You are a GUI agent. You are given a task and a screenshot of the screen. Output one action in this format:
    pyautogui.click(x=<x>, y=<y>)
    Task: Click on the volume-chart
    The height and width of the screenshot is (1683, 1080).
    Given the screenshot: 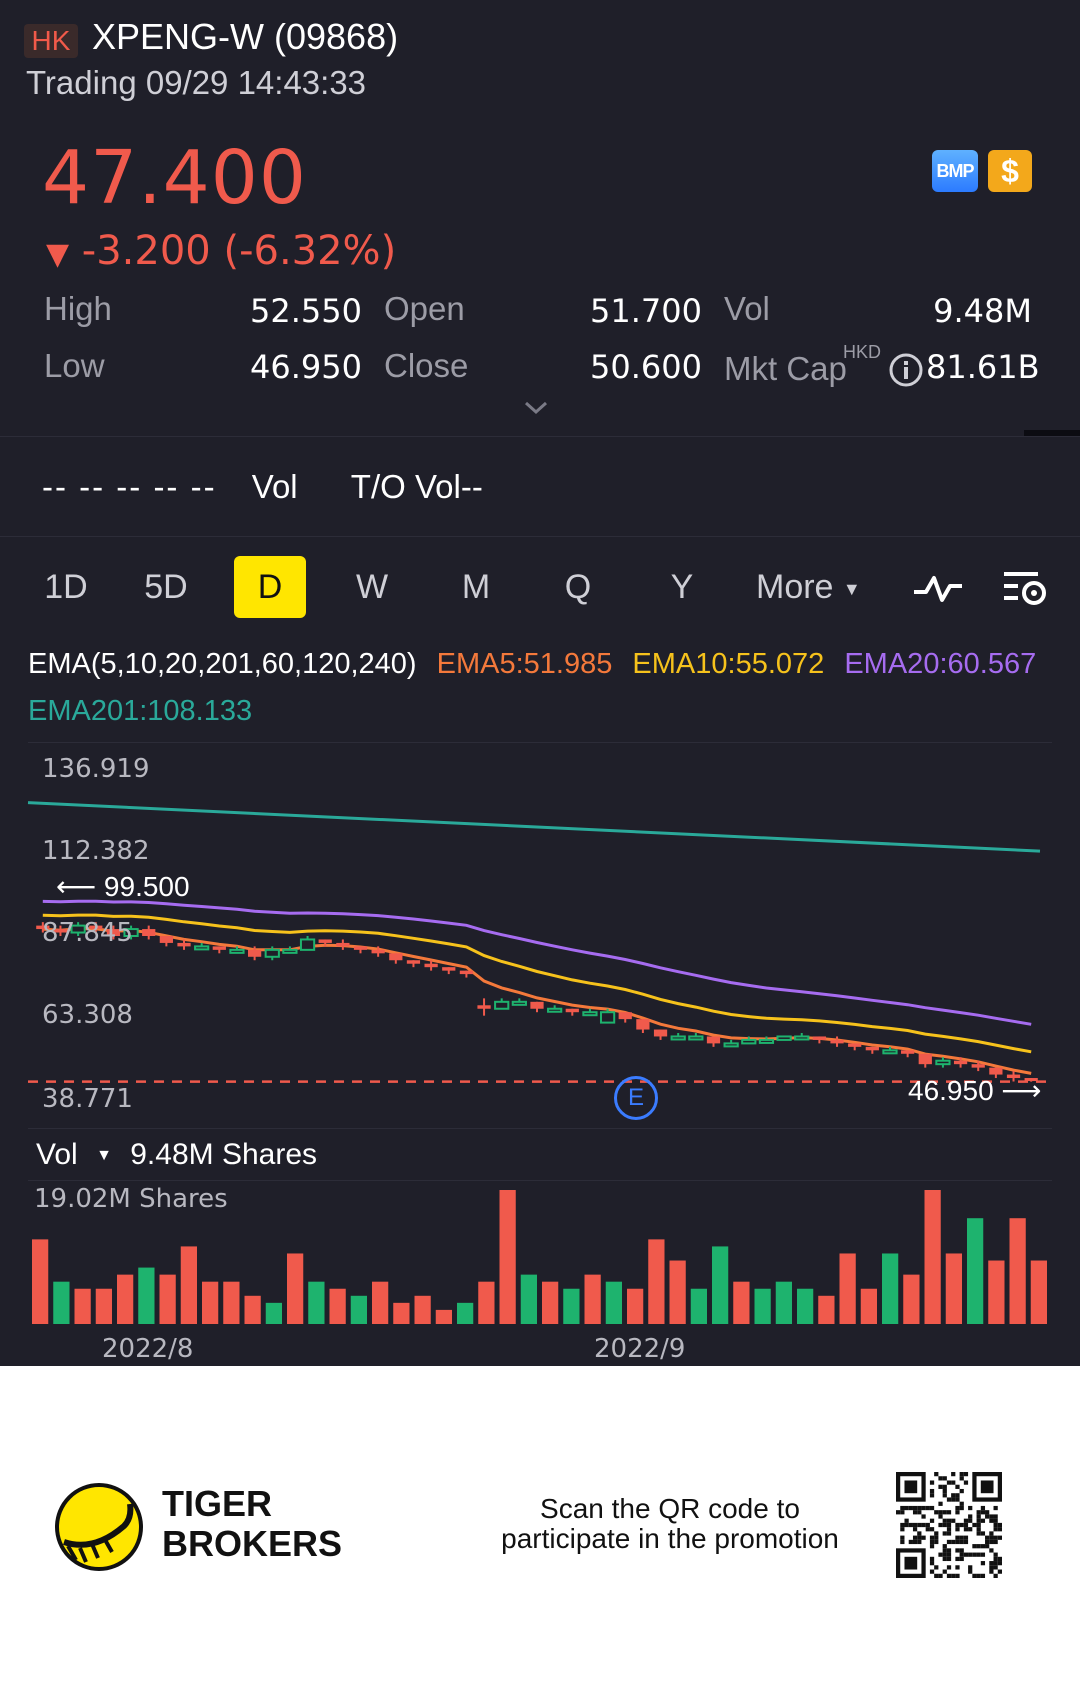 What is the action you would take?
    pyautogui.click(x=540, y=1255)
    